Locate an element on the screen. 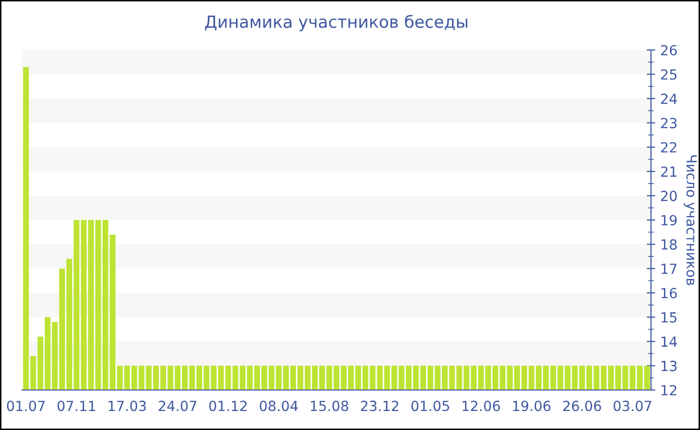 The width and height of the screenshot is (700, 430). y-tick-label: 13 is located at coordinates (669, 366).